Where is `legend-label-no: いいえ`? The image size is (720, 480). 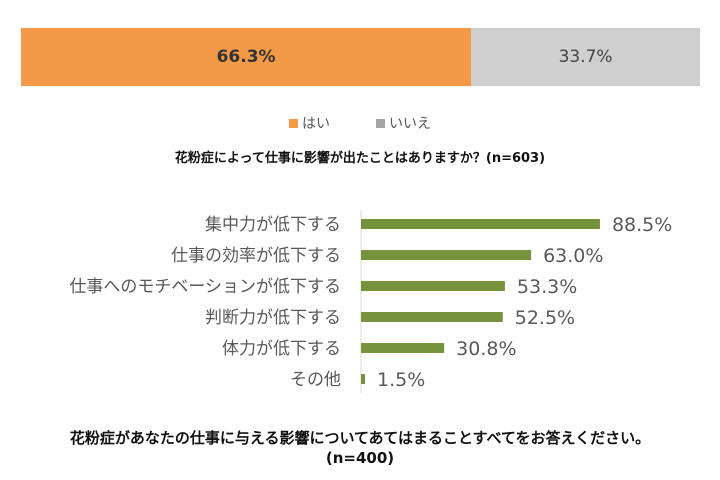
legend-label-no: いいえ is located at coordinates (410, 124).